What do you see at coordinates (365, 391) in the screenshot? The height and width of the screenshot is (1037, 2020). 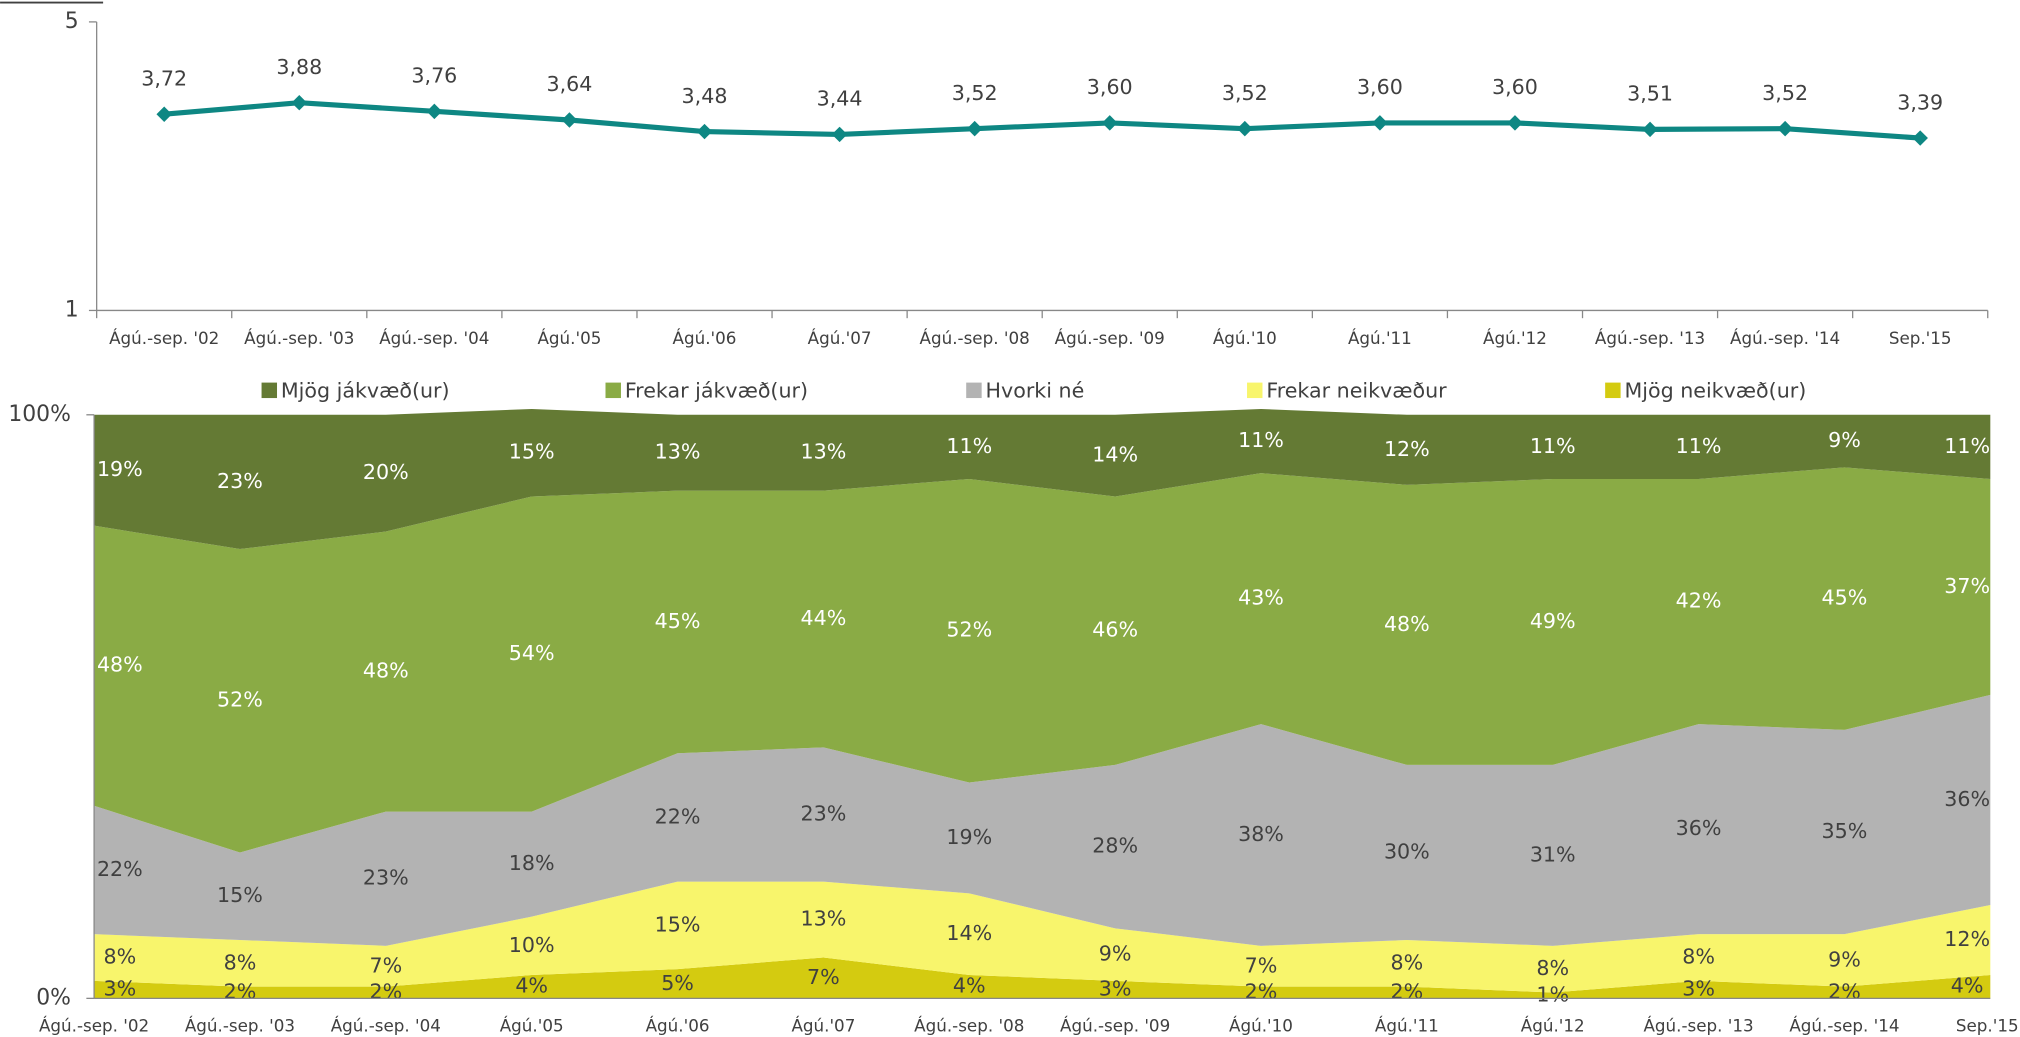 I see `legend-label: Mjög jákvæð(ur)` at bounding box center [365, 391].